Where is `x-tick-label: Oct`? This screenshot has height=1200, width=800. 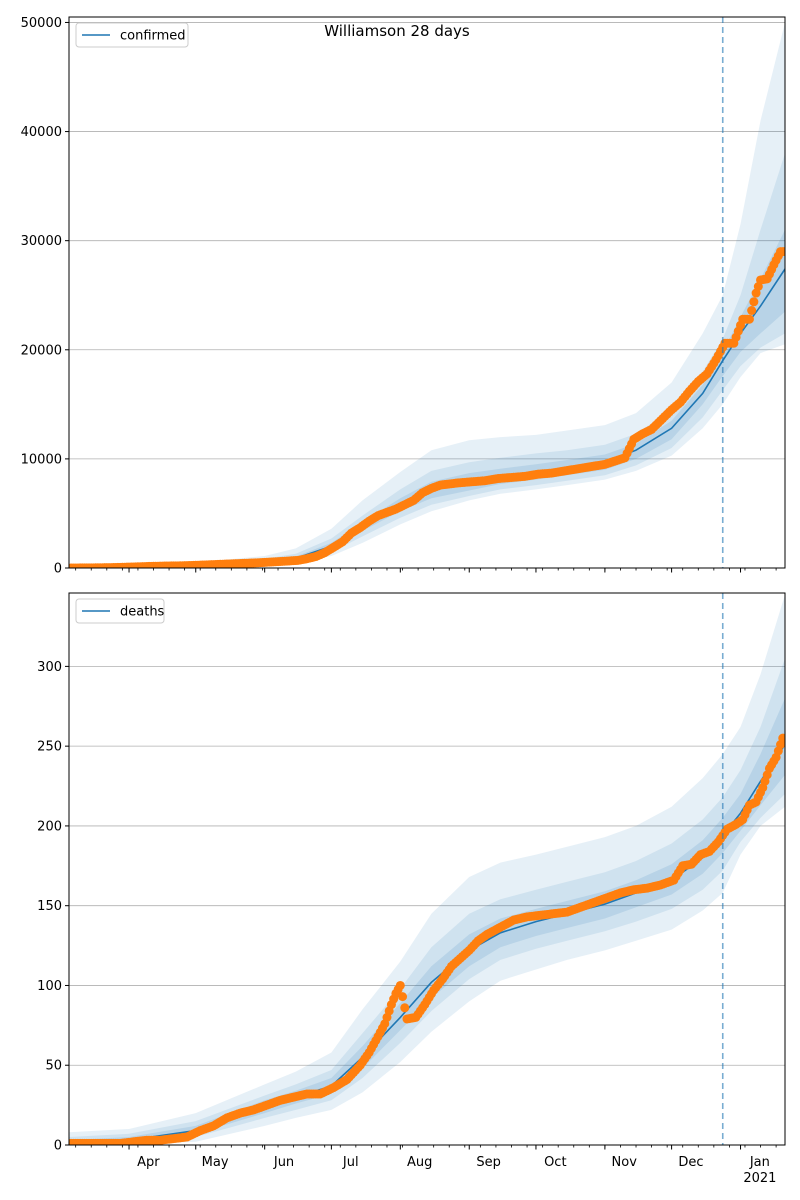 x-tick-label: Oct is located at coordinates (555, 1162).